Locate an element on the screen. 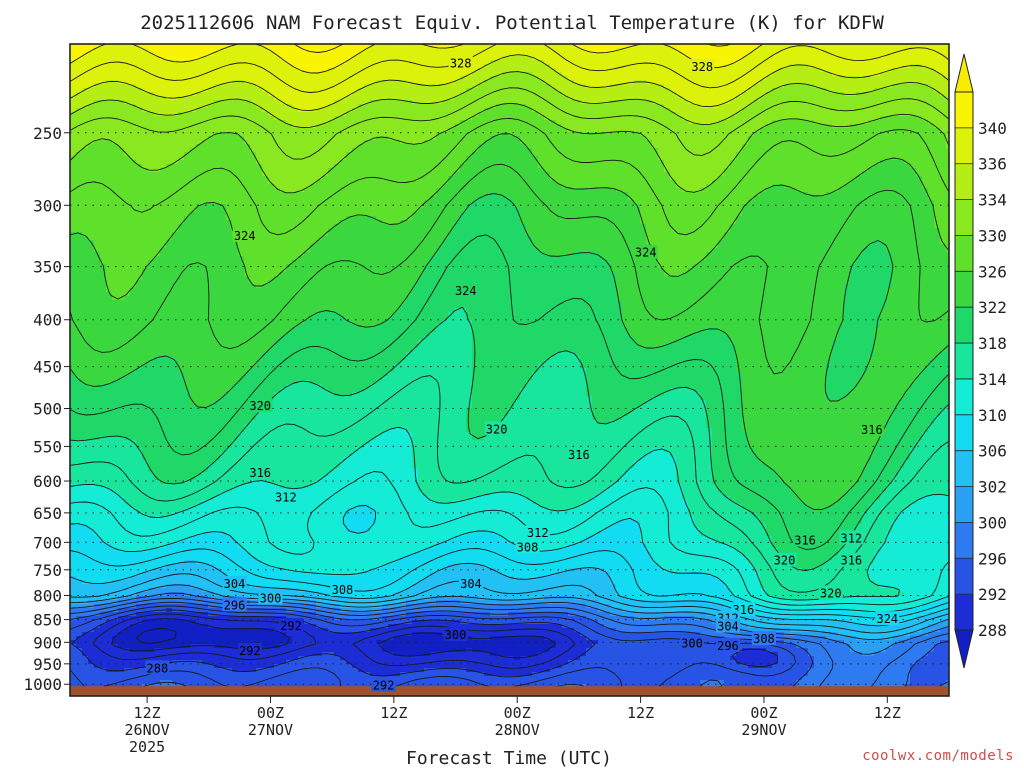  colorbar-tick-label: 334 is located at coordinates (992, 200).